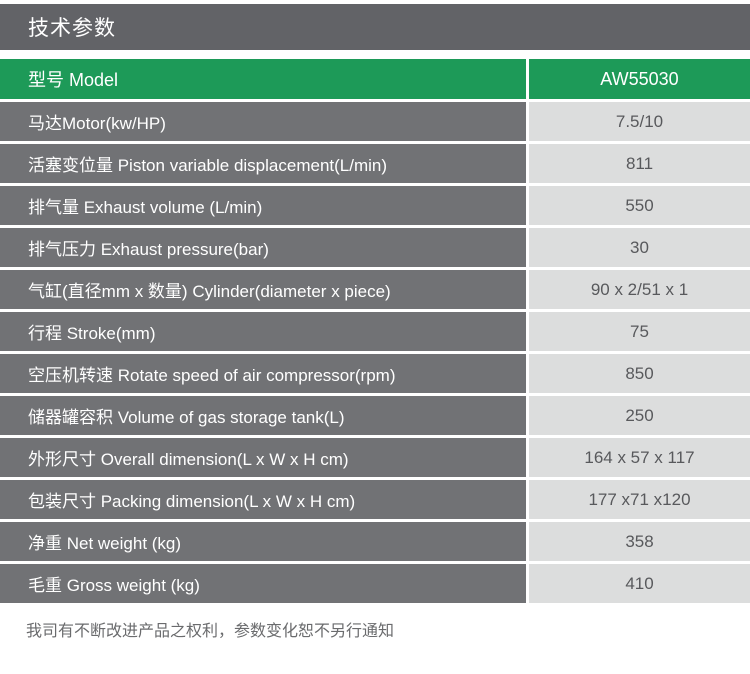 The image size is (750, 674). Describe the element at coordinates (639, 289) in the screenshot. I see `row-value: 90 x 2/51 x 1` at that location.